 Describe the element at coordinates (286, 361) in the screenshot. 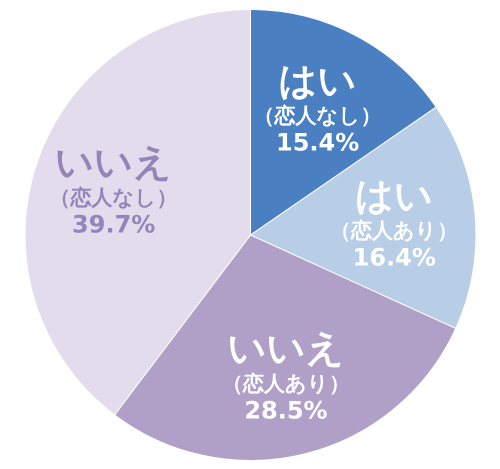

I see `slice-label: いいえ（恋人あり）` at that location.